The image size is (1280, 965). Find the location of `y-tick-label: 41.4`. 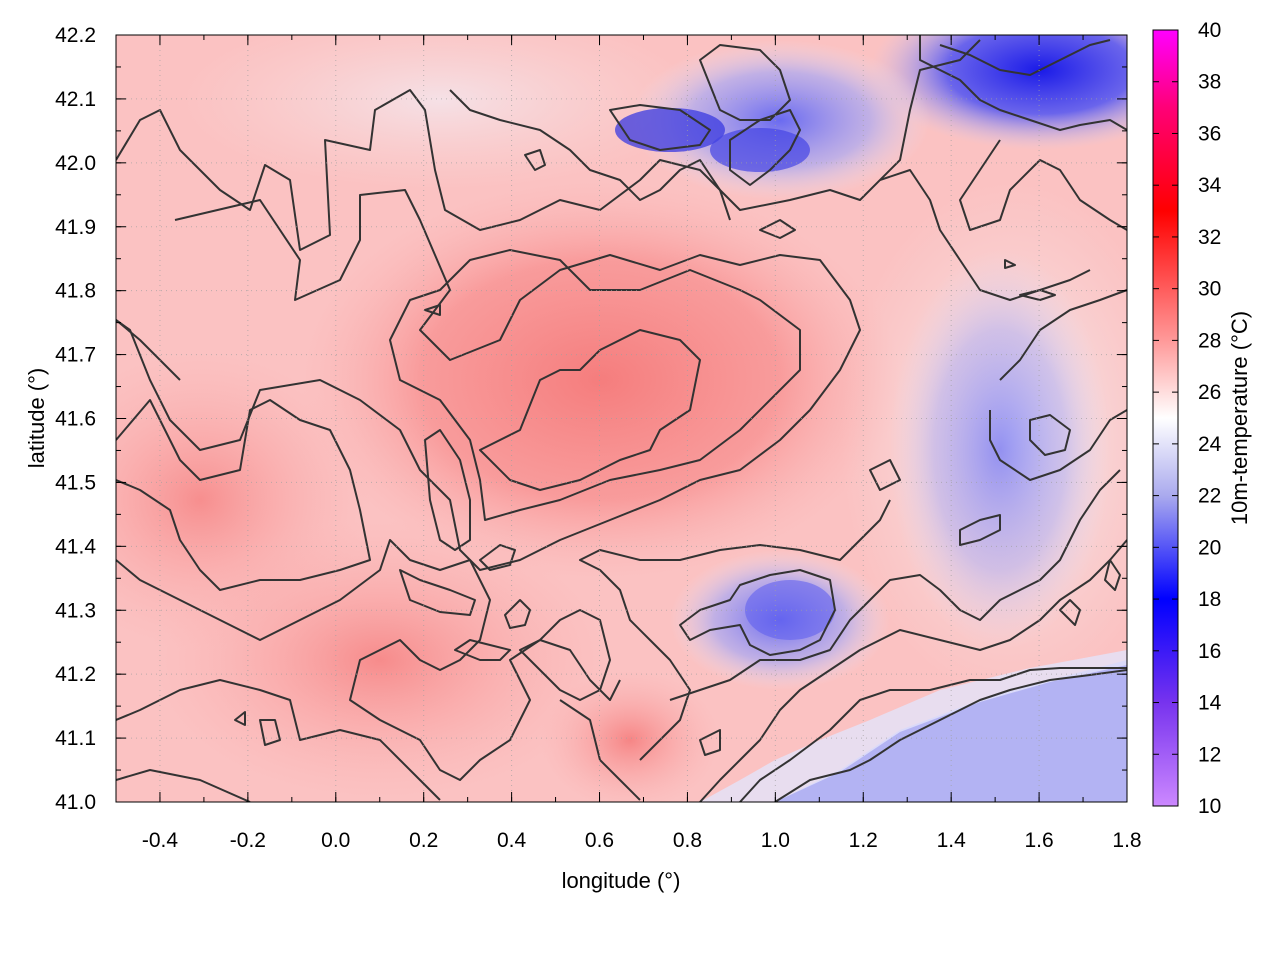

y-tick-label: 41.4 is located at coordinates (75, 546).